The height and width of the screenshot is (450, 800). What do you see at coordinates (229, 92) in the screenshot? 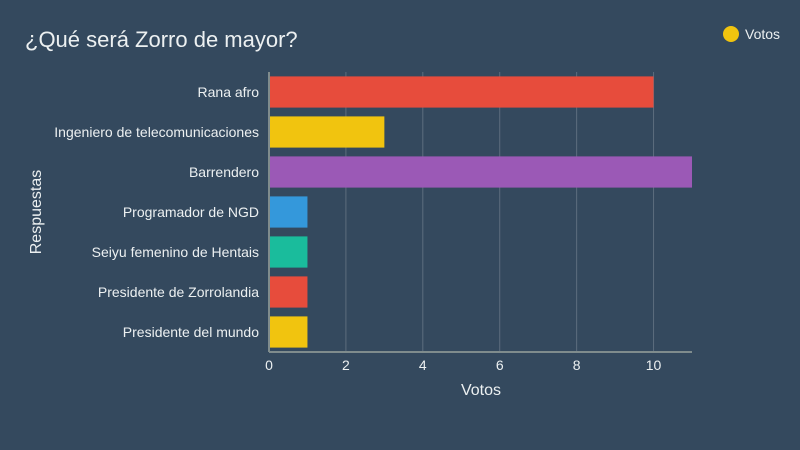
I see `category-label: Rana afro` at bounding box center [229, 92].